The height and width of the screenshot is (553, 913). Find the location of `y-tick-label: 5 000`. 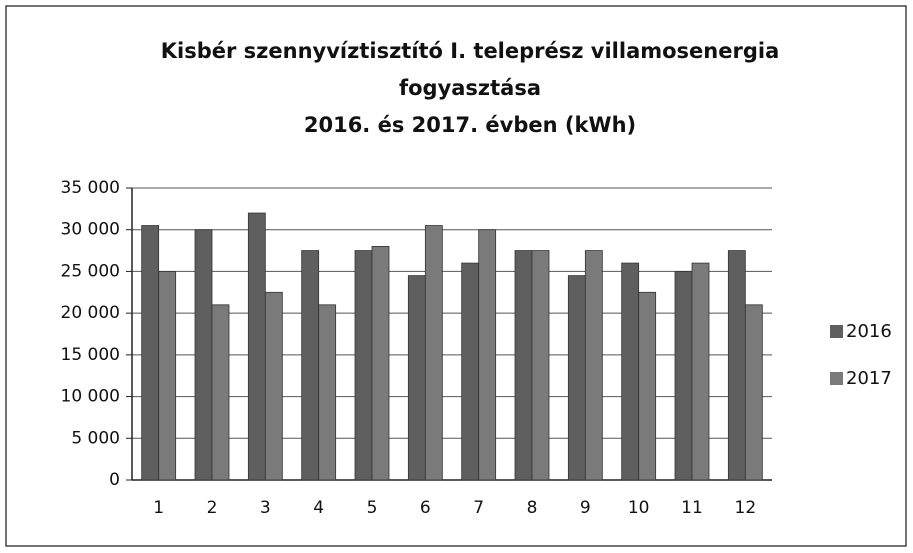

y-tick-label: 5 000 is located at coordinates (95, 438).